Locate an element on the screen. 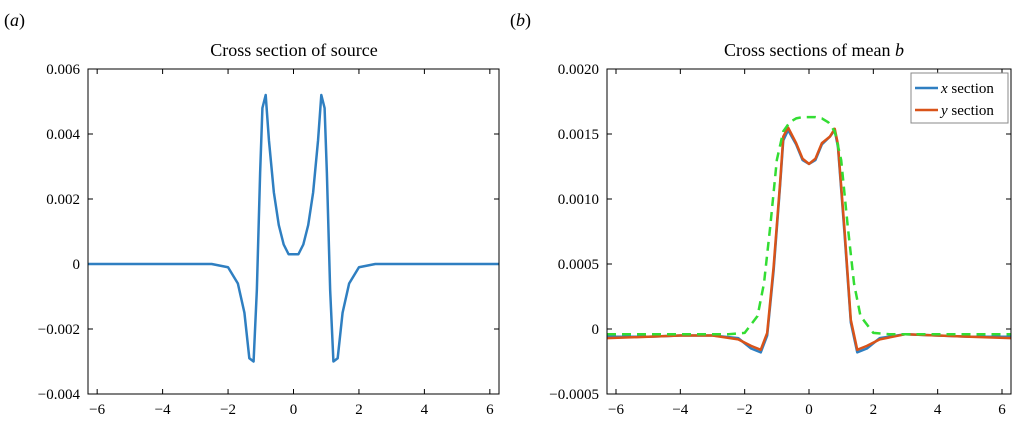 The height and width of the screenshot is (427, 1019). panel-a-label: (a) is located at coordinates (14, 20).